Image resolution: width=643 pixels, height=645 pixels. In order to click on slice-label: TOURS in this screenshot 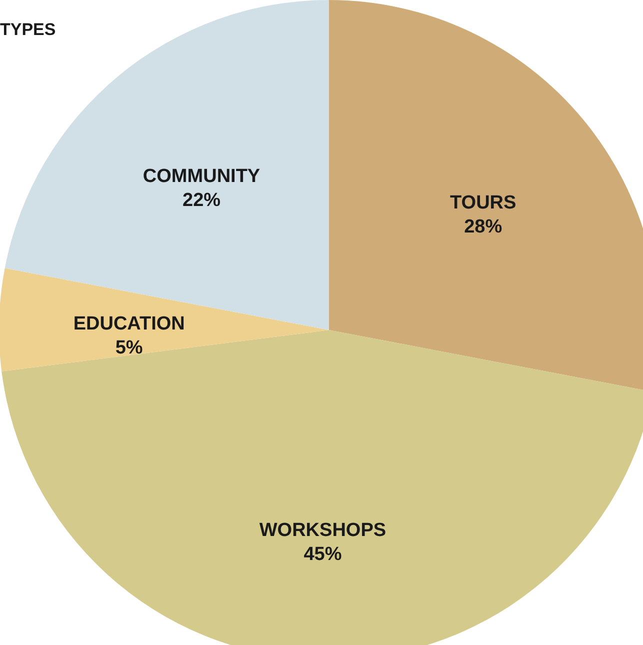, I will do `click(483, 203)`.